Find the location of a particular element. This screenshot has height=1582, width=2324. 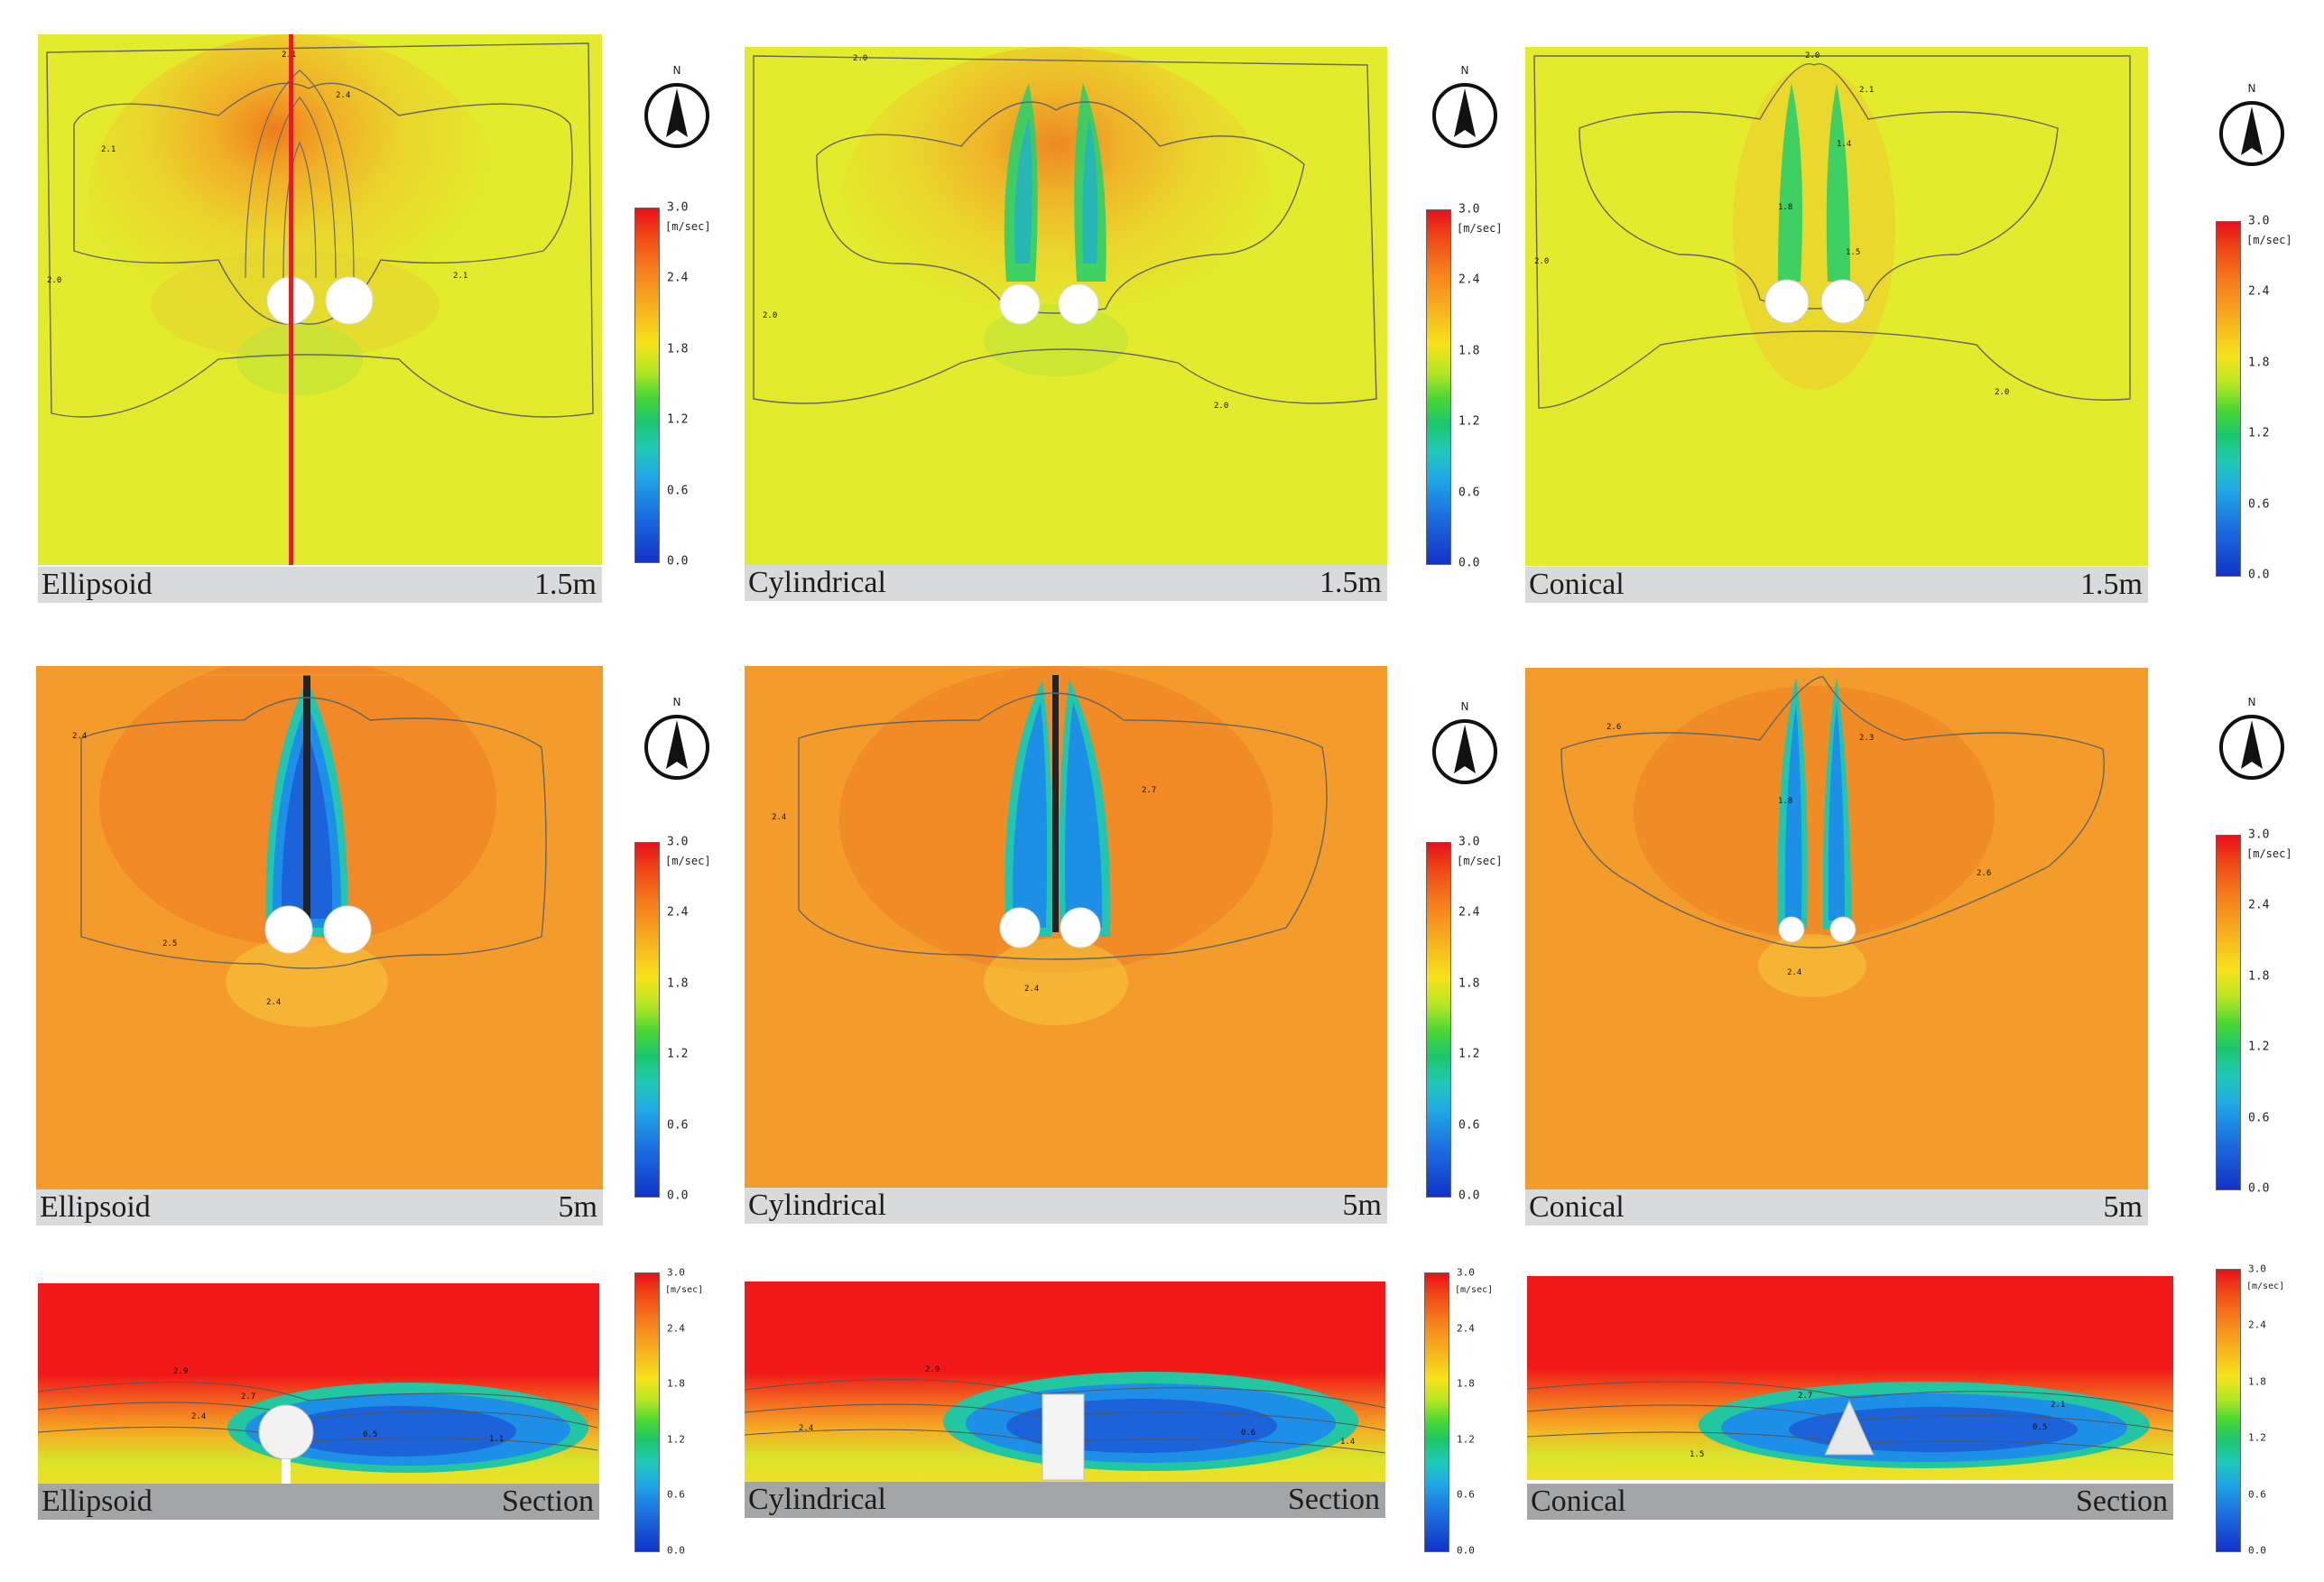

contour-label: 0.5 is located at coordinates (2040, 1427).